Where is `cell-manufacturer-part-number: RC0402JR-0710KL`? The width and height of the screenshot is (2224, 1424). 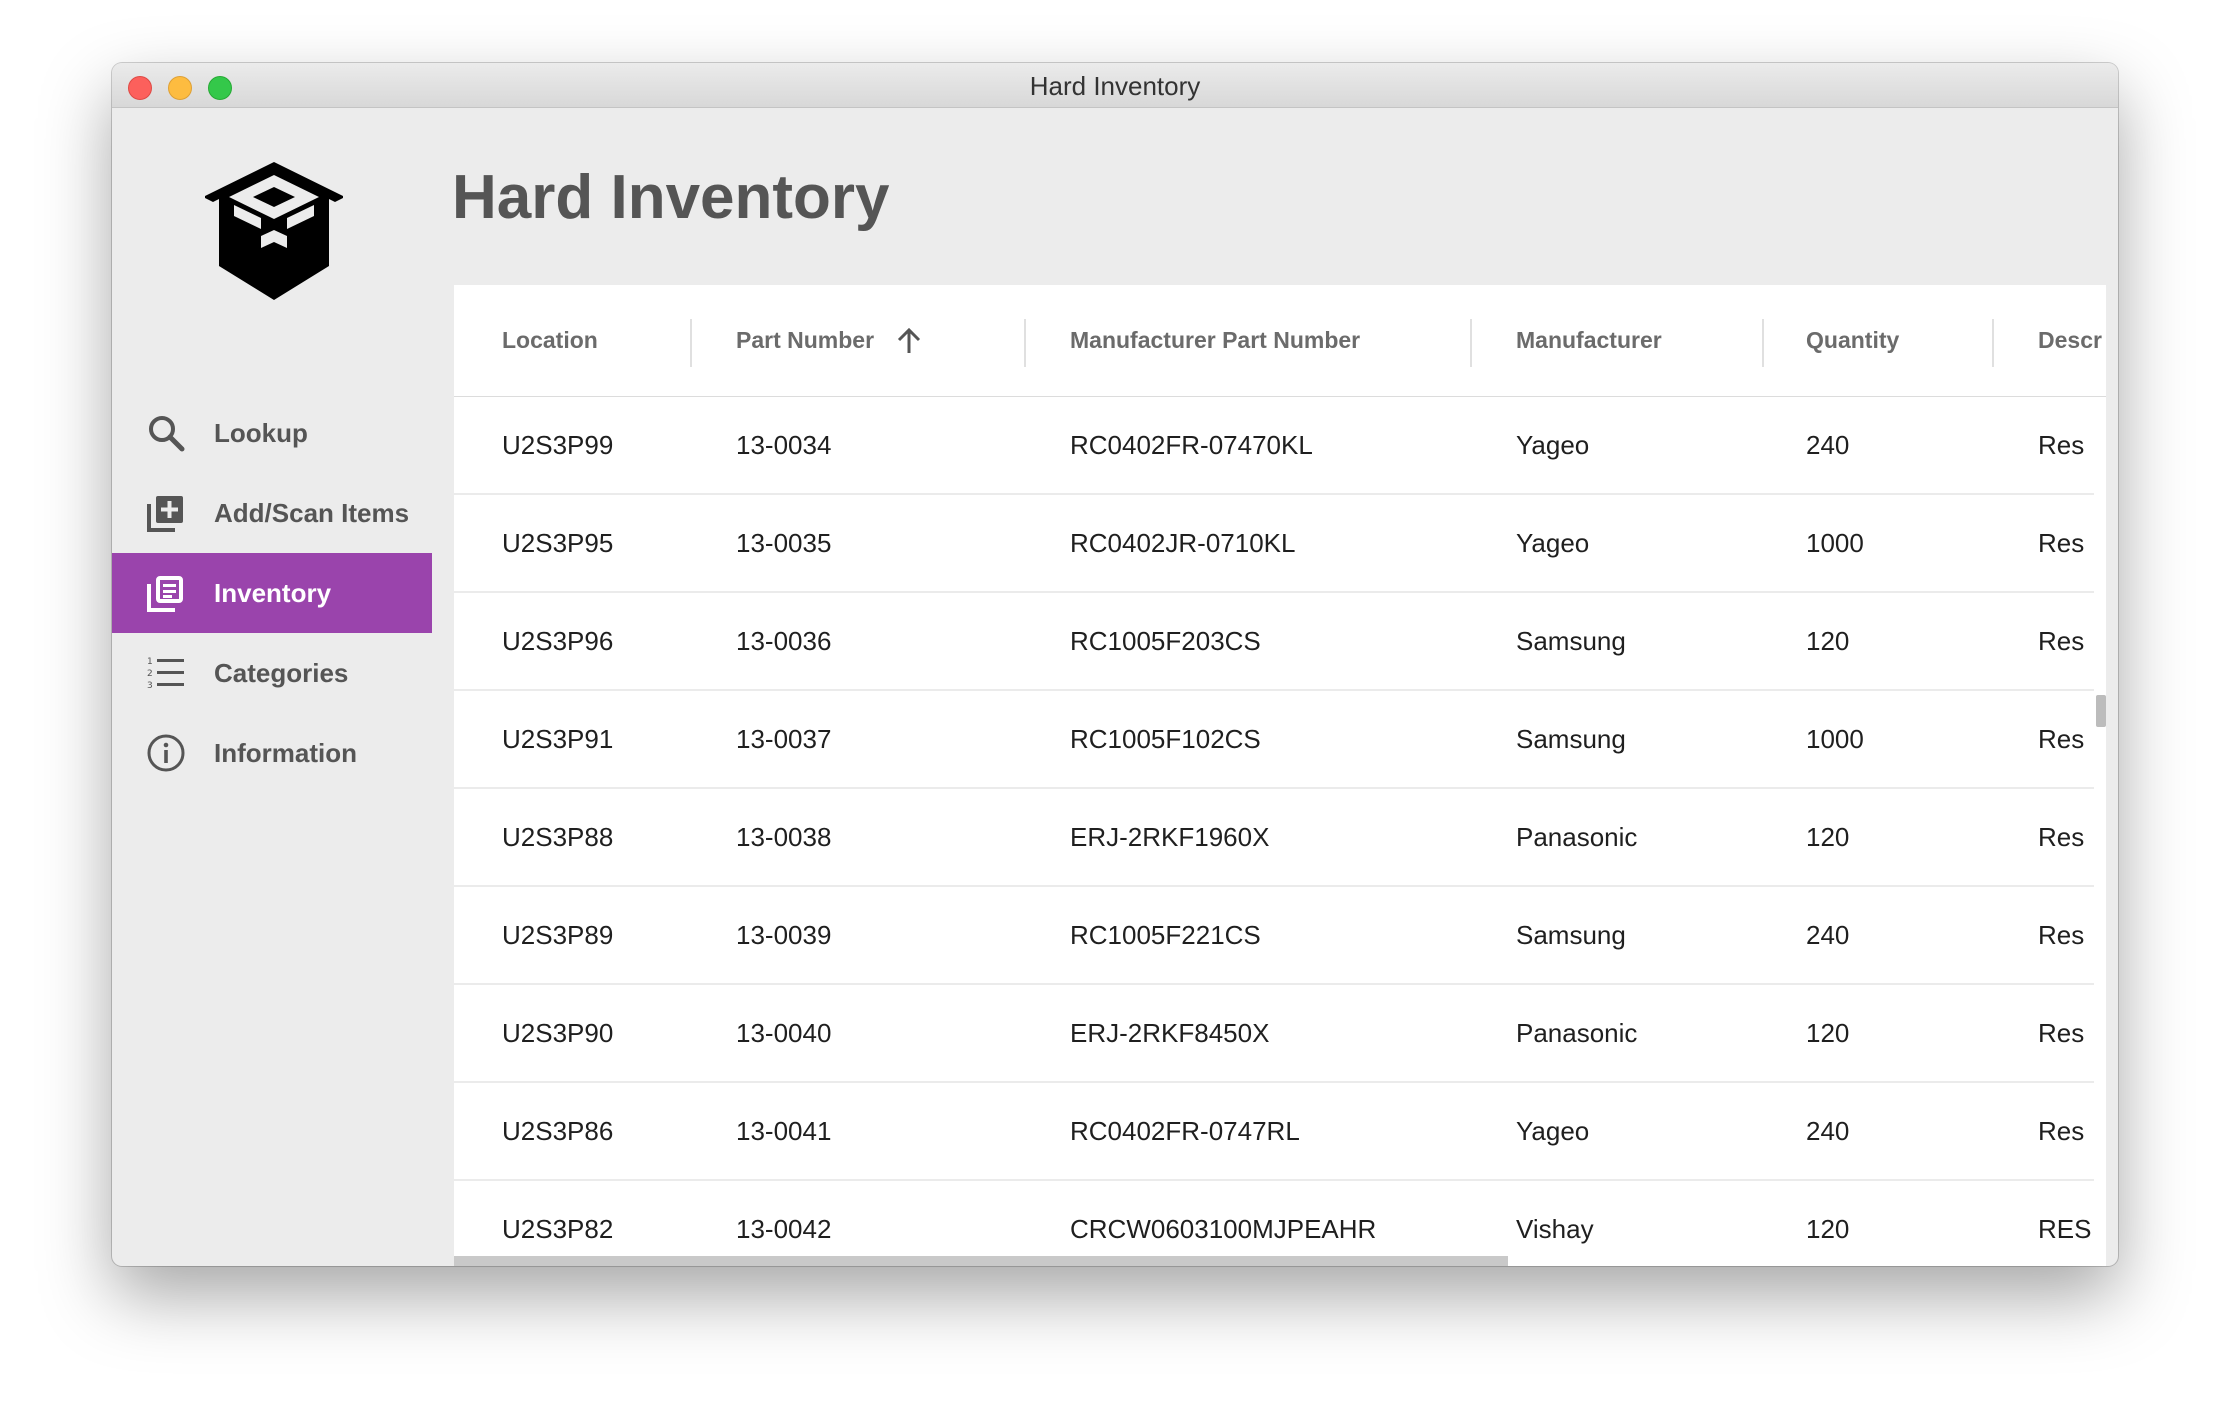 cell-manufacturer-part-number: RC0402JR-0710KL is located at coordinates (1183, 543).